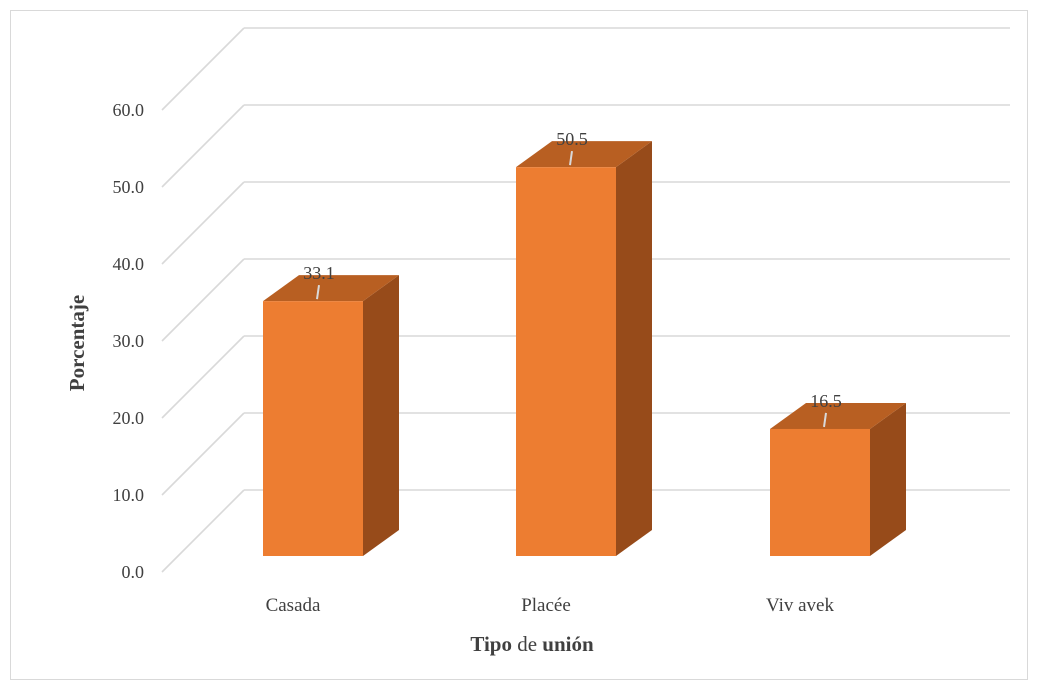 The width and height of the screenshot is (1042, 690). Describe the element at coordinates (800, 605) in the screenshot. I see `x-category-label: Viv avek` at that location.